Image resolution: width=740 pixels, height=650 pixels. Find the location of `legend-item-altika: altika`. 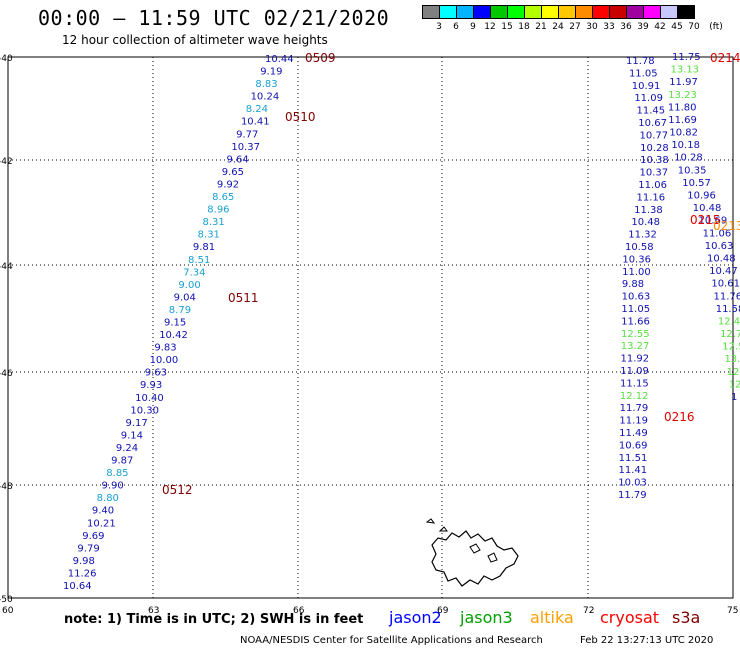

legend-item-altika: altika is located at coordinates (552, 617).